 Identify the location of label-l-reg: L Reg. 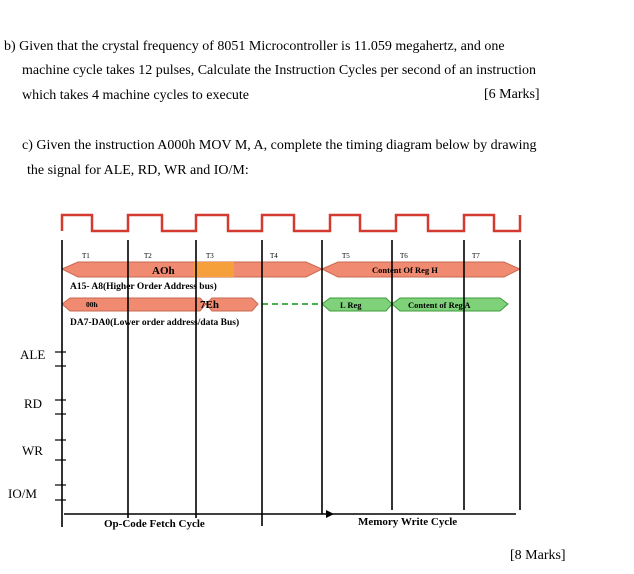
(351, 305).